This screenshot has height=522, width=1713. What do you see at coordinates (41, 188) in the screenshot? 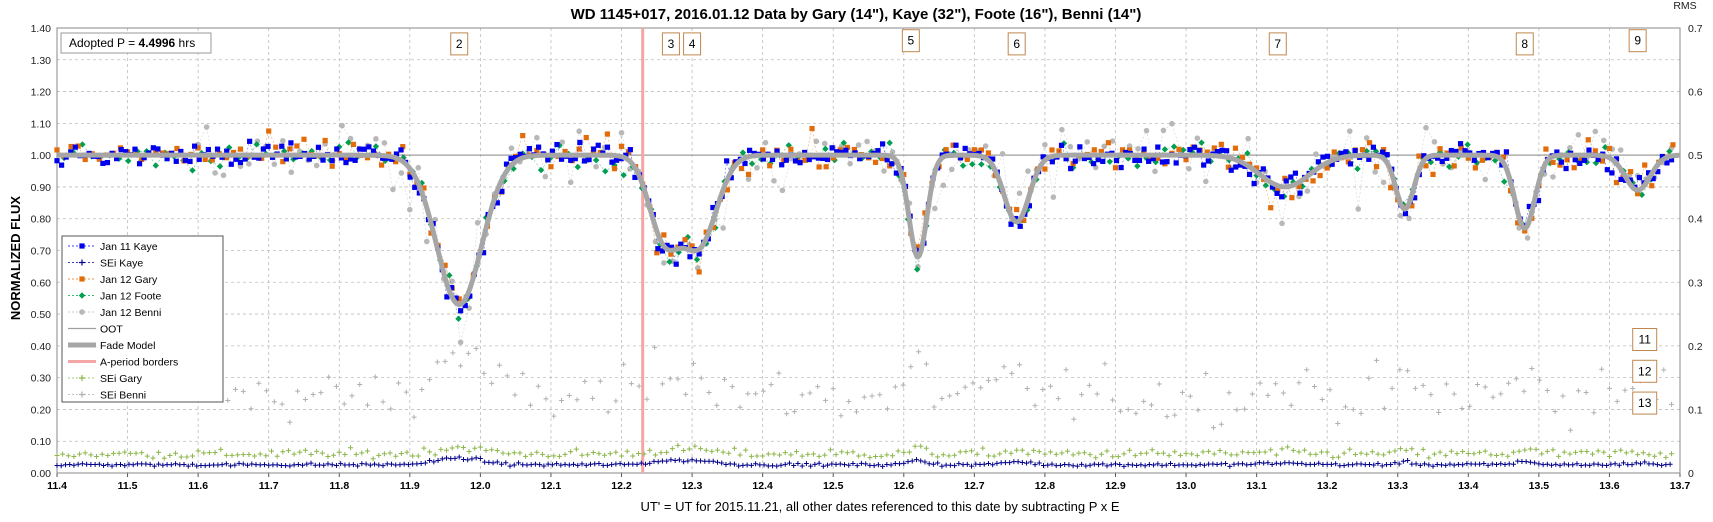
I see `y-tick-label: 0.90` at bounding box center [41, 188].